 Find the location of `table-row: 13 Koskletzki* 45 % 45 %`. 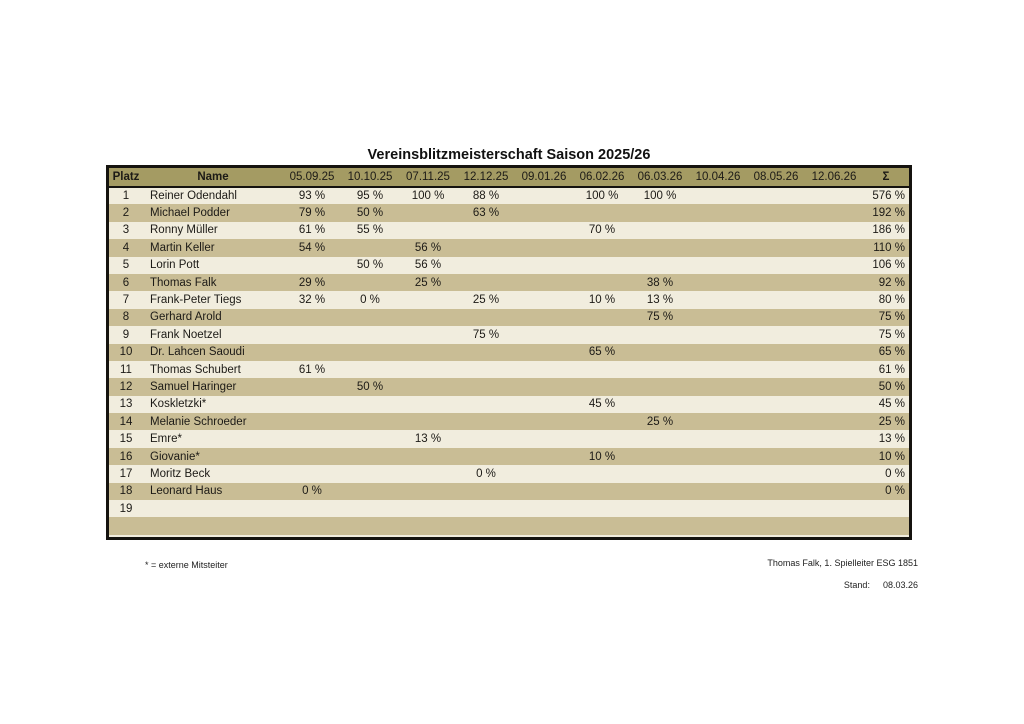

table-row: 13 Koskletzki* 45 % 45 % is located at coordinates (509, 404).